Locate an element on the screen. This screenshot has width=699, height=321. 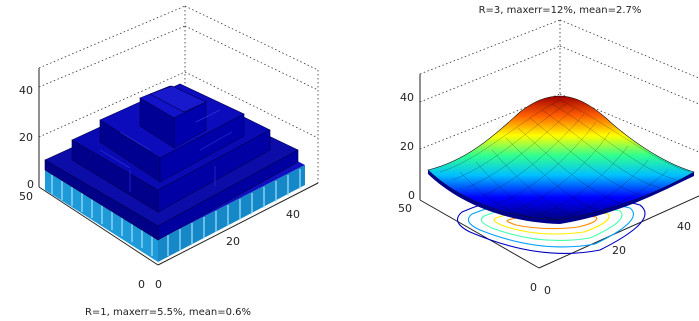
right-plot-title: R=3, maxerr=12%, mean=2.7% is located at coordinates (560, 10).